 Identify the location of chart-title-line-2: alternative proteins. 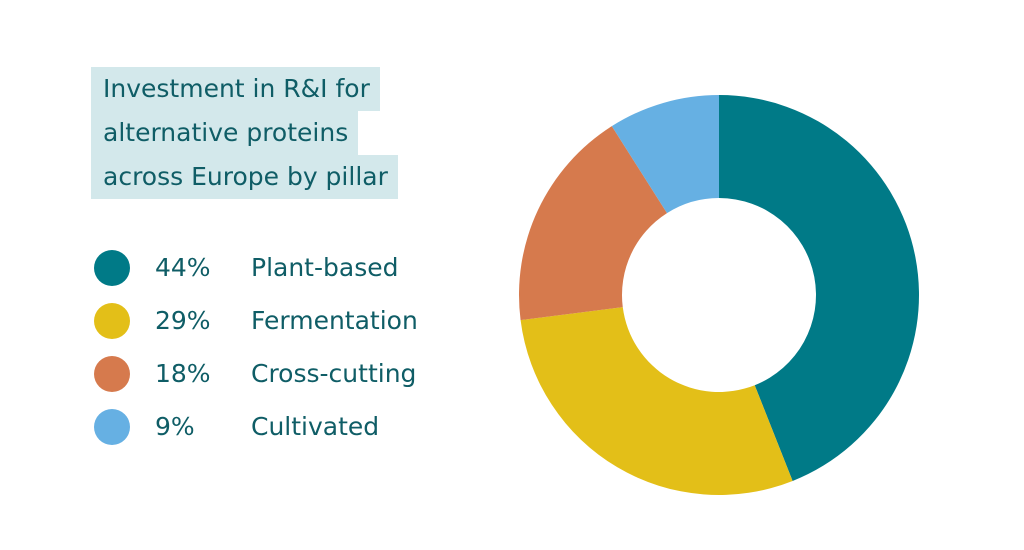
(225, 133).